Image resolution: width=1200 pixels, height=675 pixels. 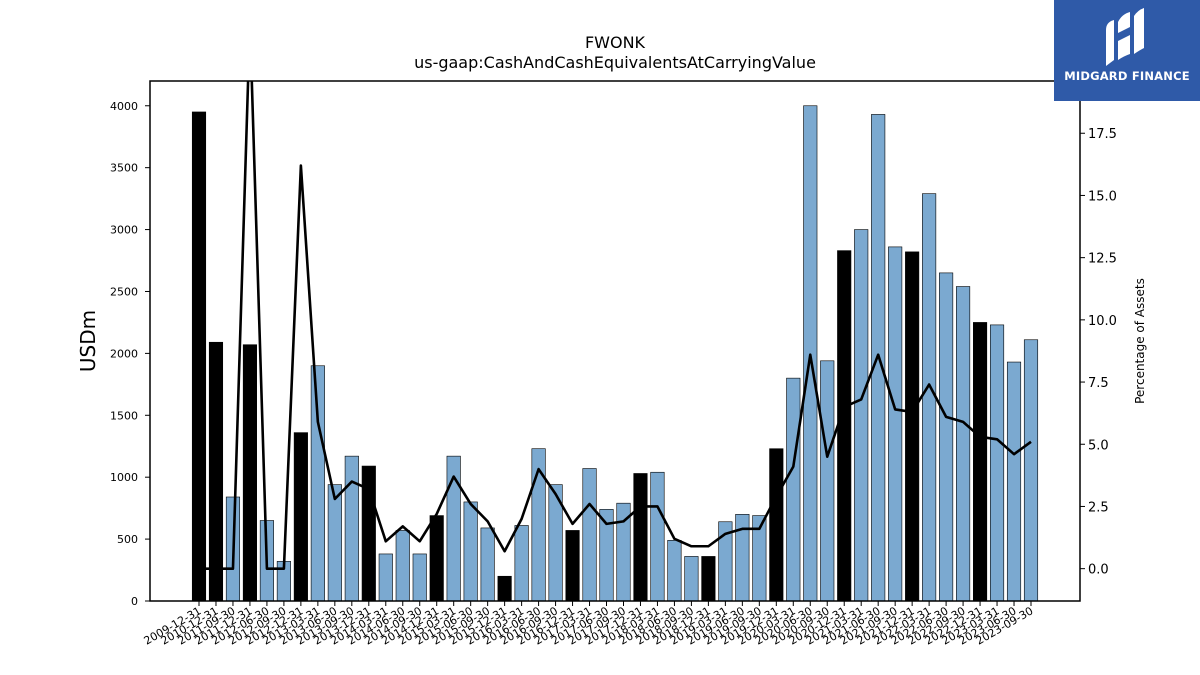 I want to click on y2-tick-label: 17.5, so click(x=1102, y=134).